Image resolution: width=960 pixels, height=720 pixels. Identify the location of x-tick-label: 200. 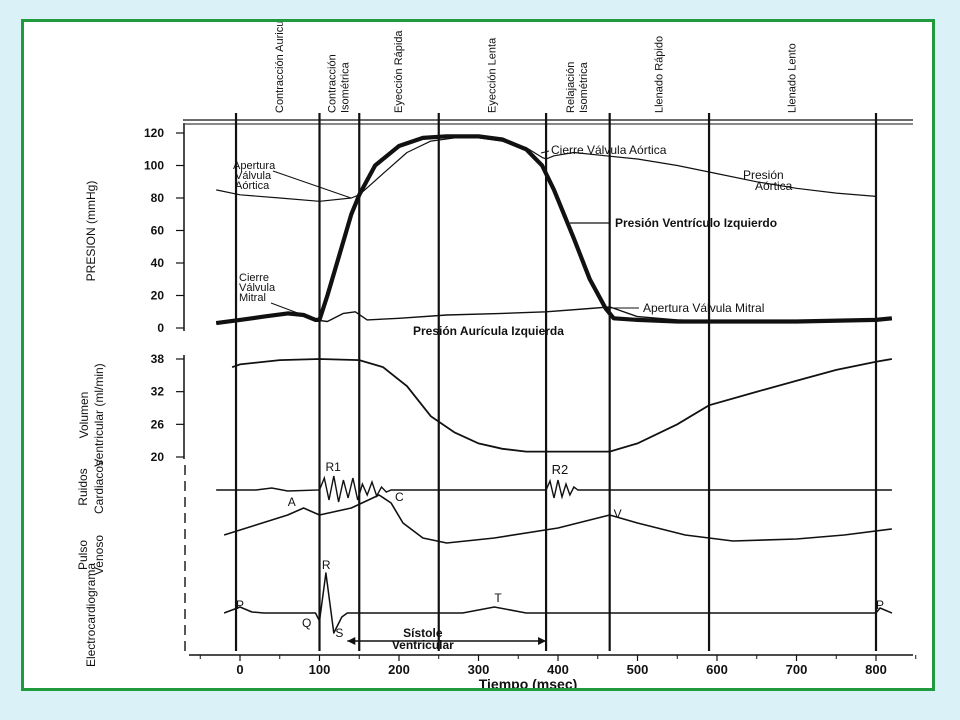
(399, 669).